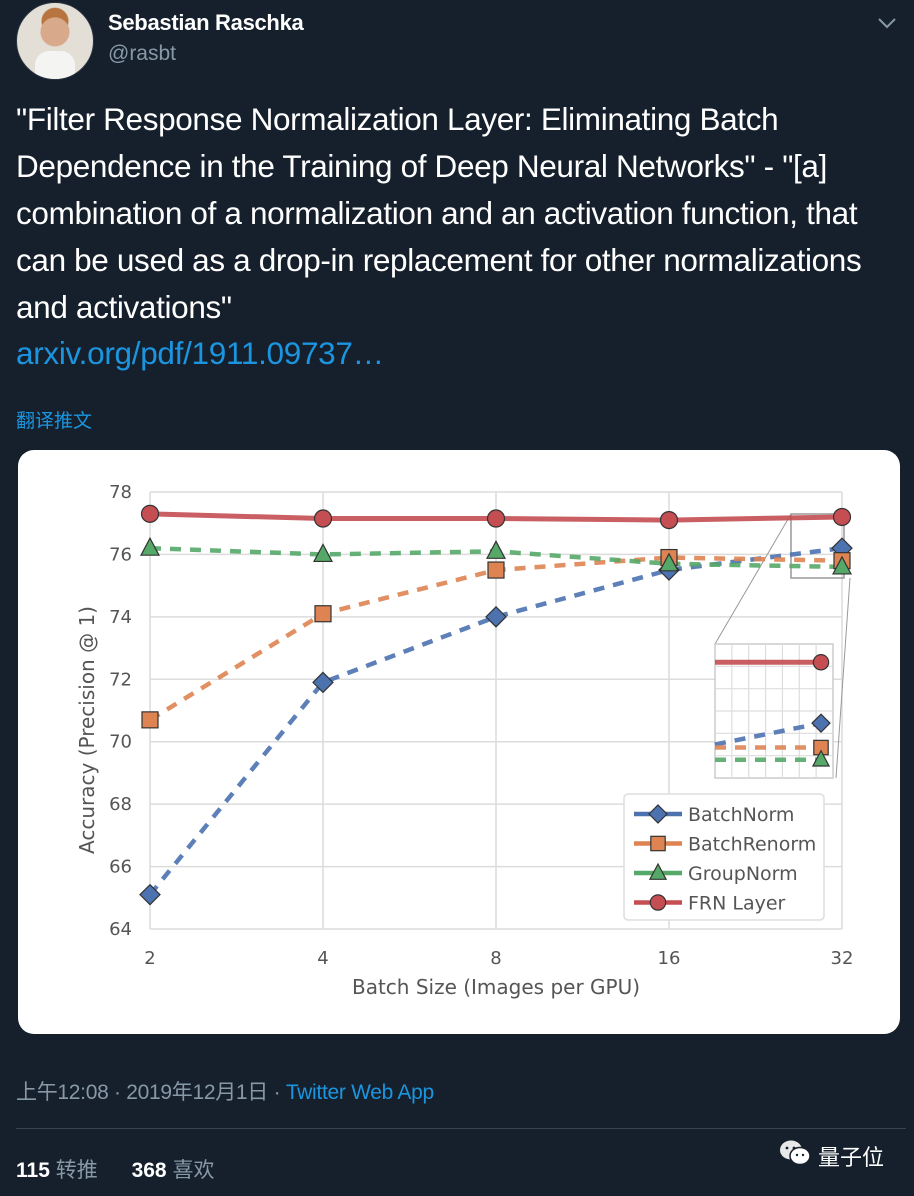  What do you see at coordinates (322, 958) in the screenshot?
I see `x-tick-label: 4` at bounding box center [322, 958].